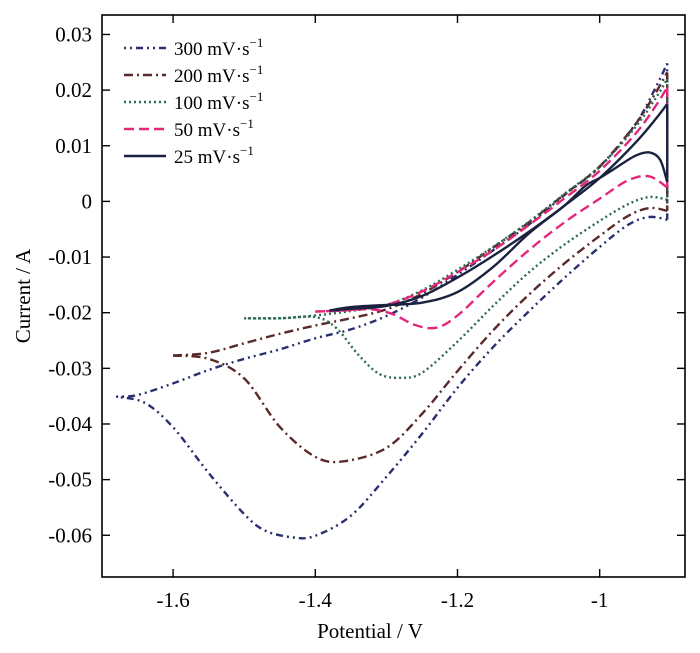 The image size is (700, 653). I want to click on legend-label-text: 200 mV·s, so click(211, 76).